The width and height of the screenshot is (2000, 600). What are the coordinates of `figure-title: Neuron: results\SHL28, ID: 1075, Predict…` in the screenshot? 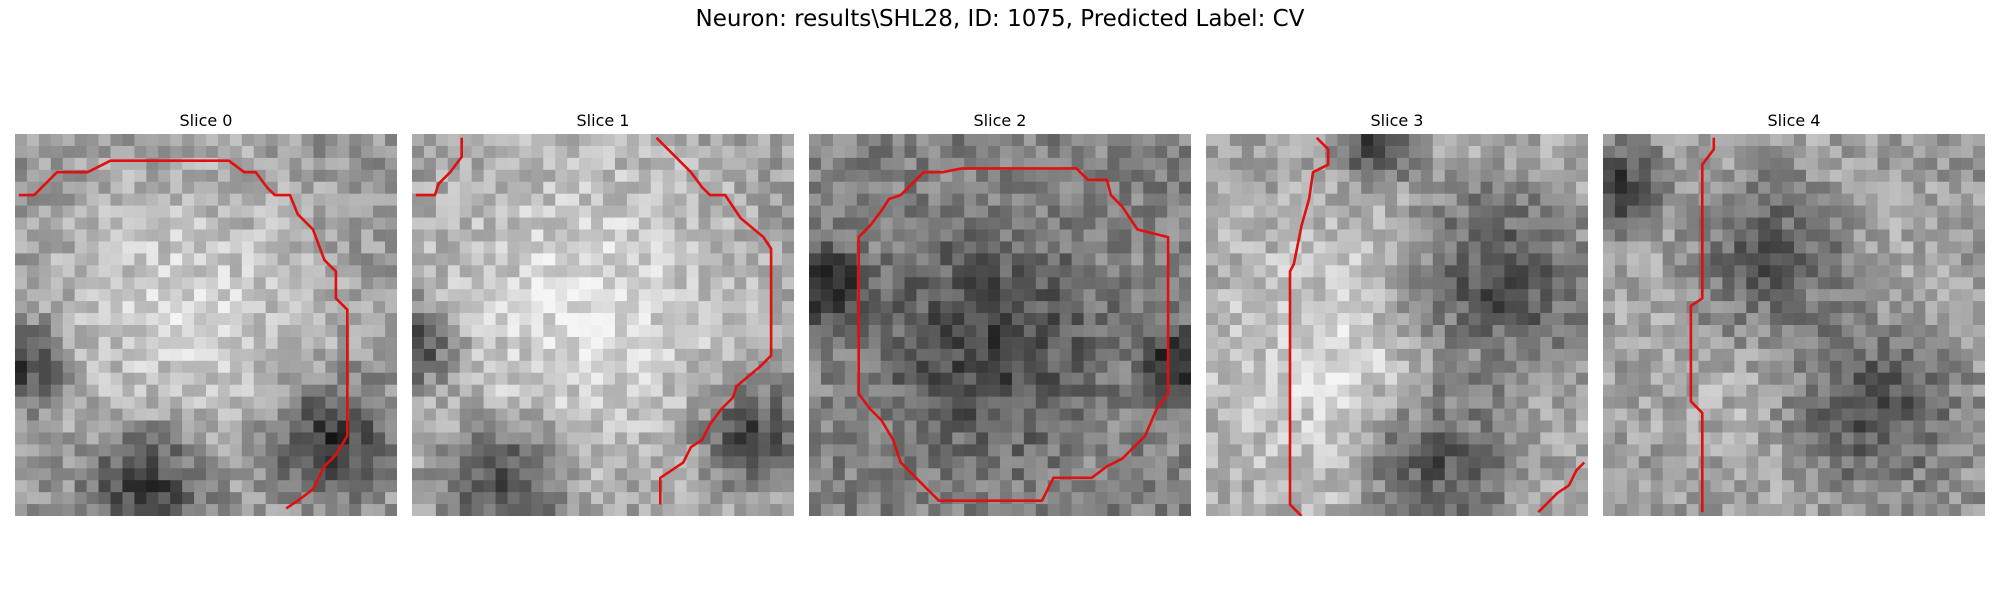 It's located at (1000, 19).